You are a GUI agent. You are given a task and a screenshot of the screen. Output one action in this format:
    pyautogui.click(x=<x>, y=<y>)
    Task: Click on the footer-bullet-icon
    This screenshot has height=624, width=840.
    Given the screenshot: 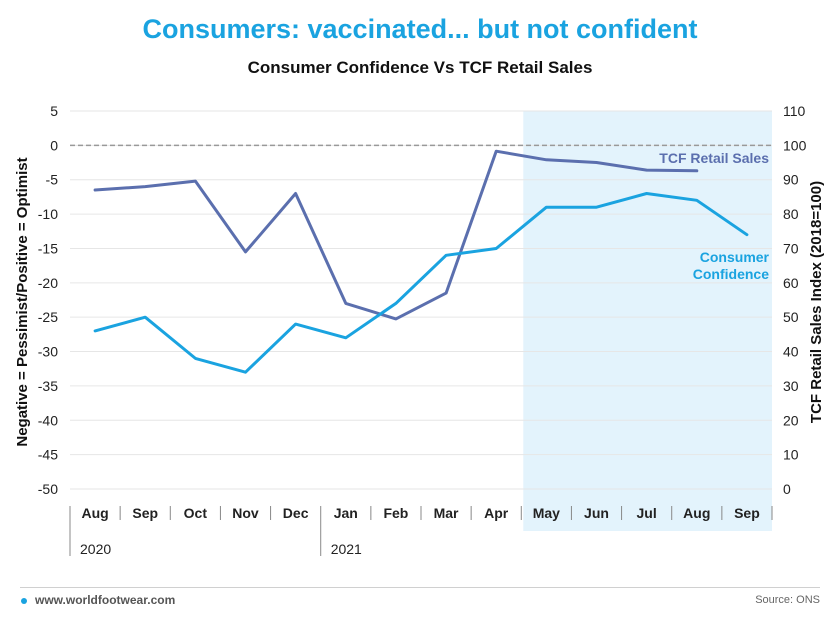 What is the action you would take?
    pyautogui.click(x=24, y=601)
    